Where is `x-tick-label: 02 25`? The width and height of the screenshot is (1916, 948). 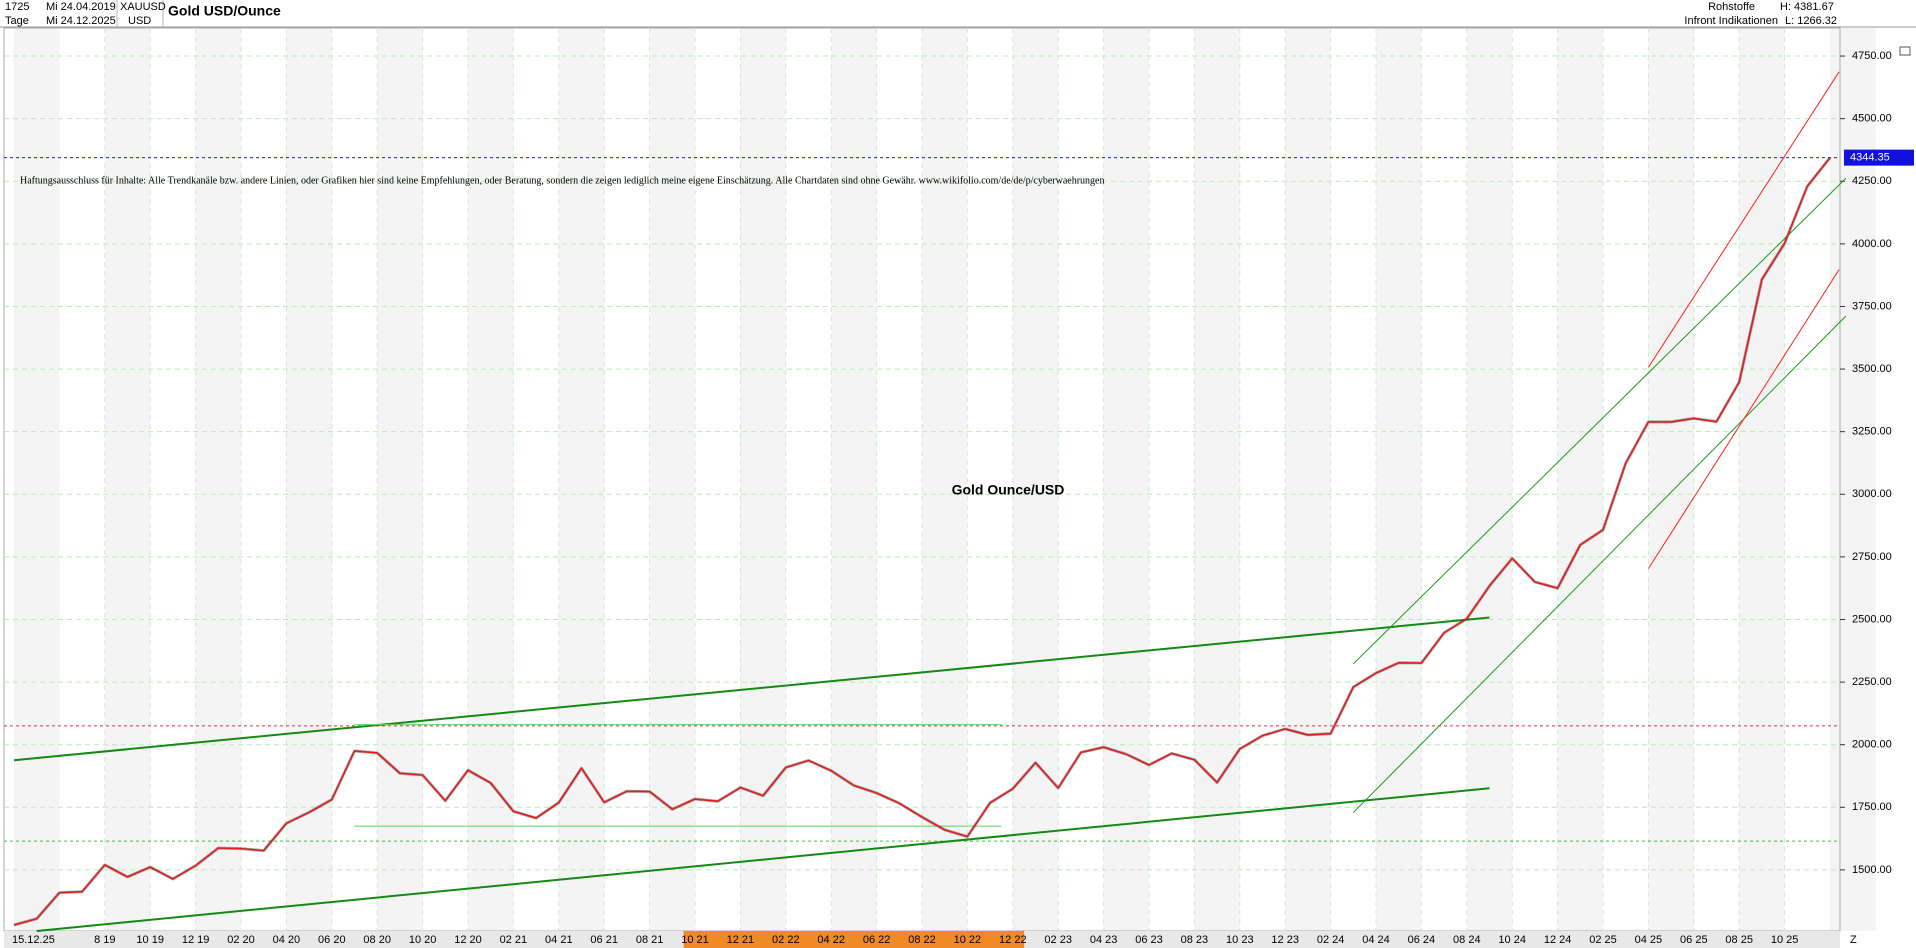 x-tick-label: 02 25 is located at coordinates (1603, 940).